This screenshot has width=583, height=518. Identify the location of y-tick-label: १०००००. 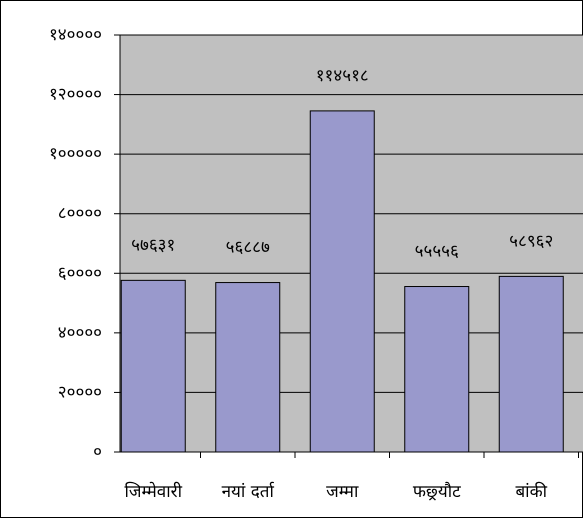
(75, 154).